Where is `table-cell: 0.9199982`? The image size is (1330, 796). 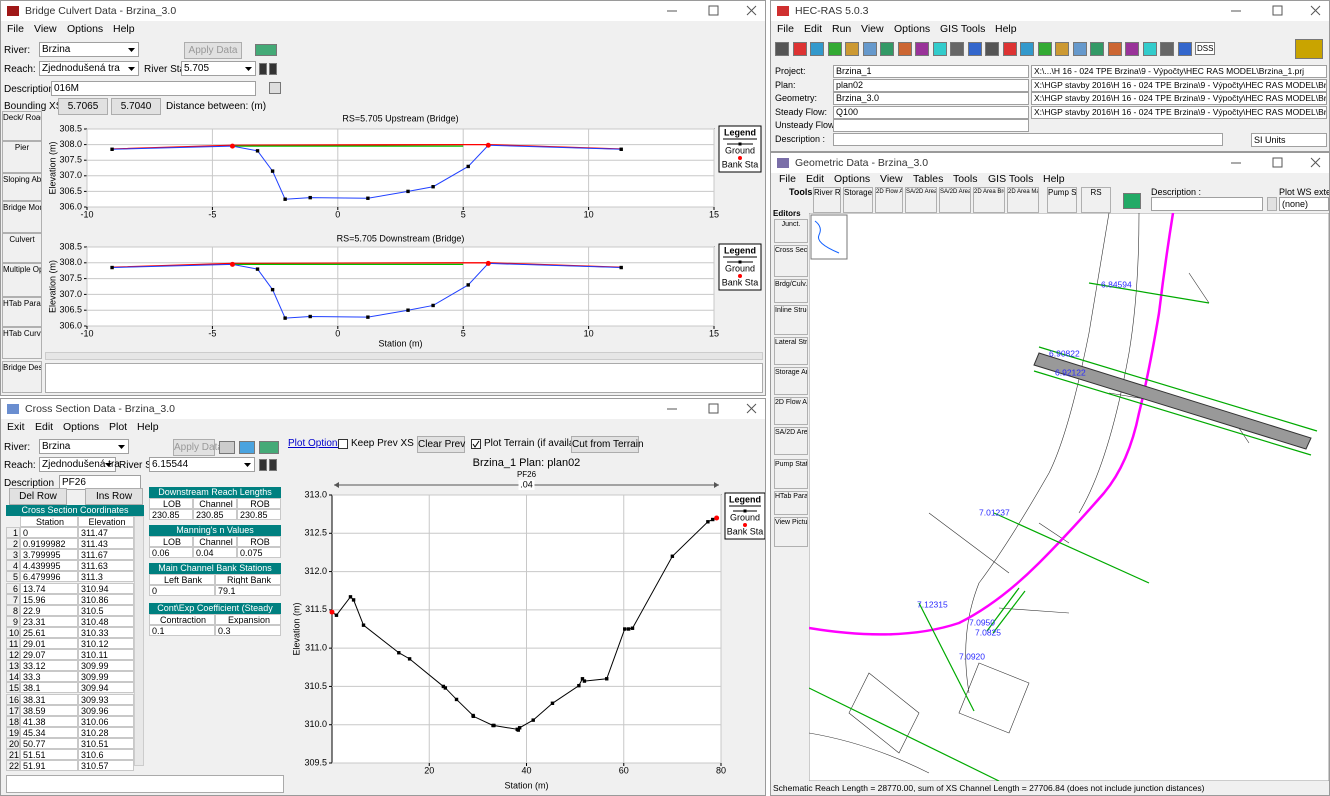
table-cell: 0.9199982 is located at coordinates (49, 544).